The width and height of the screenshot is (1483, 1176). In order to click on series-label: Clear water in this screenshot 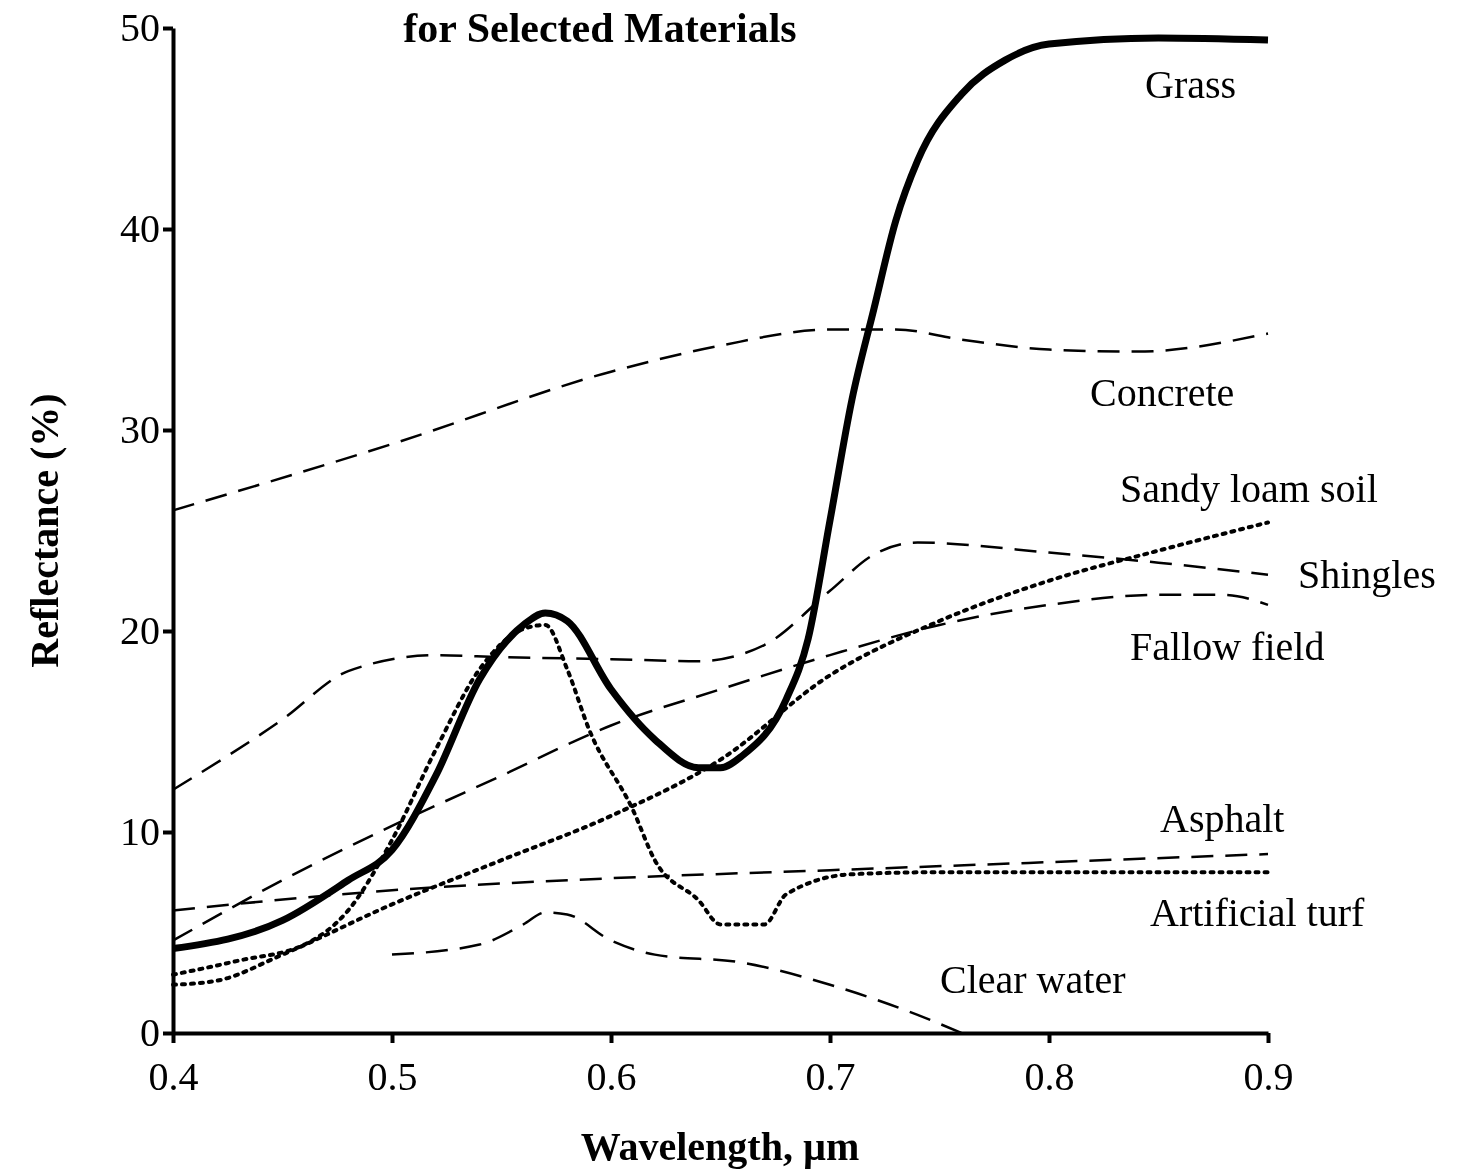, I will do `click(1033, 979)`.